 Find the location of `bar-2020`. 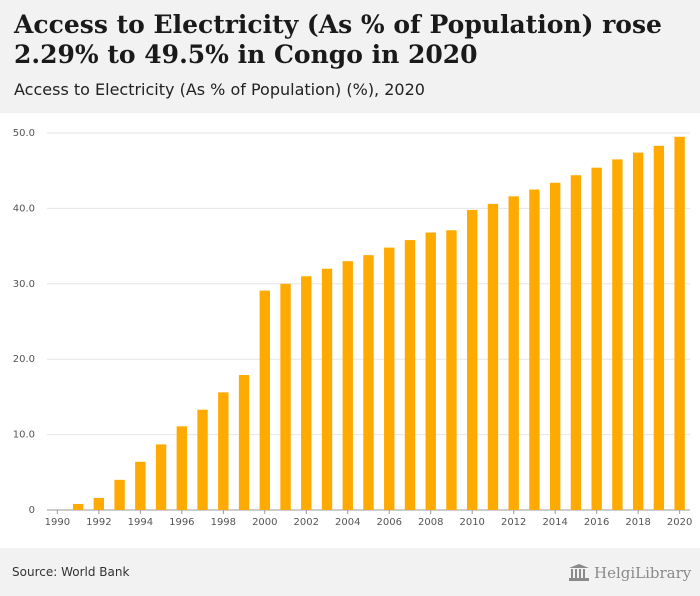

bar-2020 is located at coordinates (679, 323).